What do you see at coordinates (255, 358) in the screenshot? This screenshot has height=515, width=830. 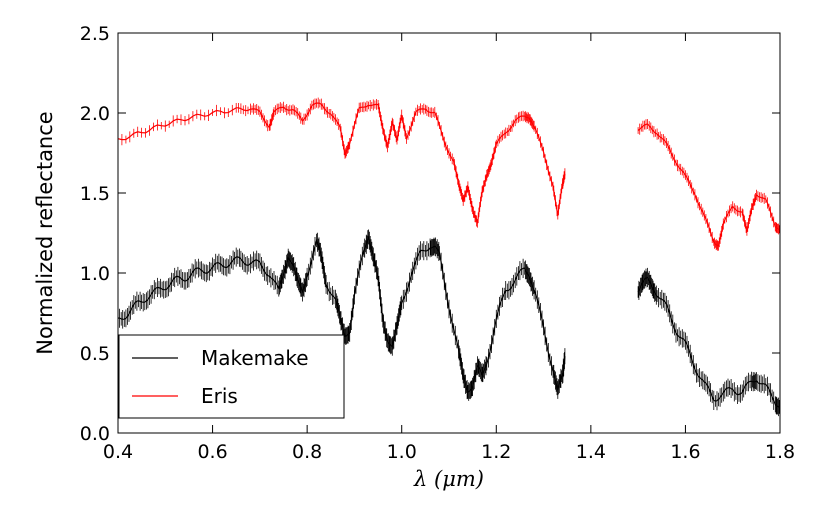 I see `legend-label-makemake: Makemake` at bounding box center [255, 358].